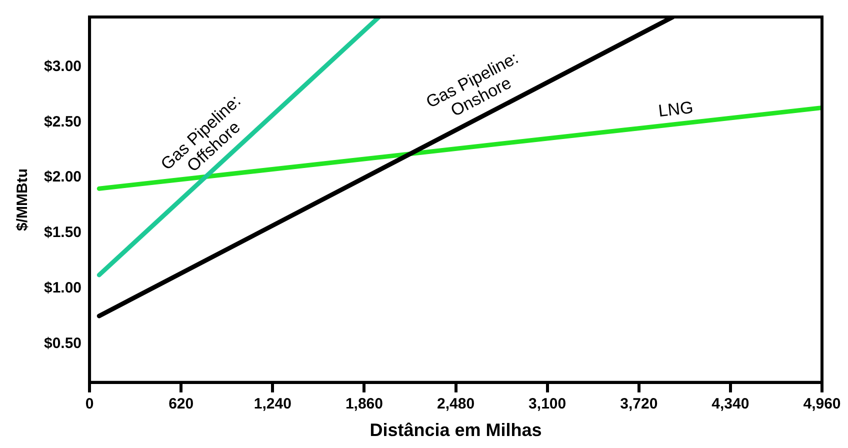  I want to click on x-tick-label: 620, so click(181, 404).